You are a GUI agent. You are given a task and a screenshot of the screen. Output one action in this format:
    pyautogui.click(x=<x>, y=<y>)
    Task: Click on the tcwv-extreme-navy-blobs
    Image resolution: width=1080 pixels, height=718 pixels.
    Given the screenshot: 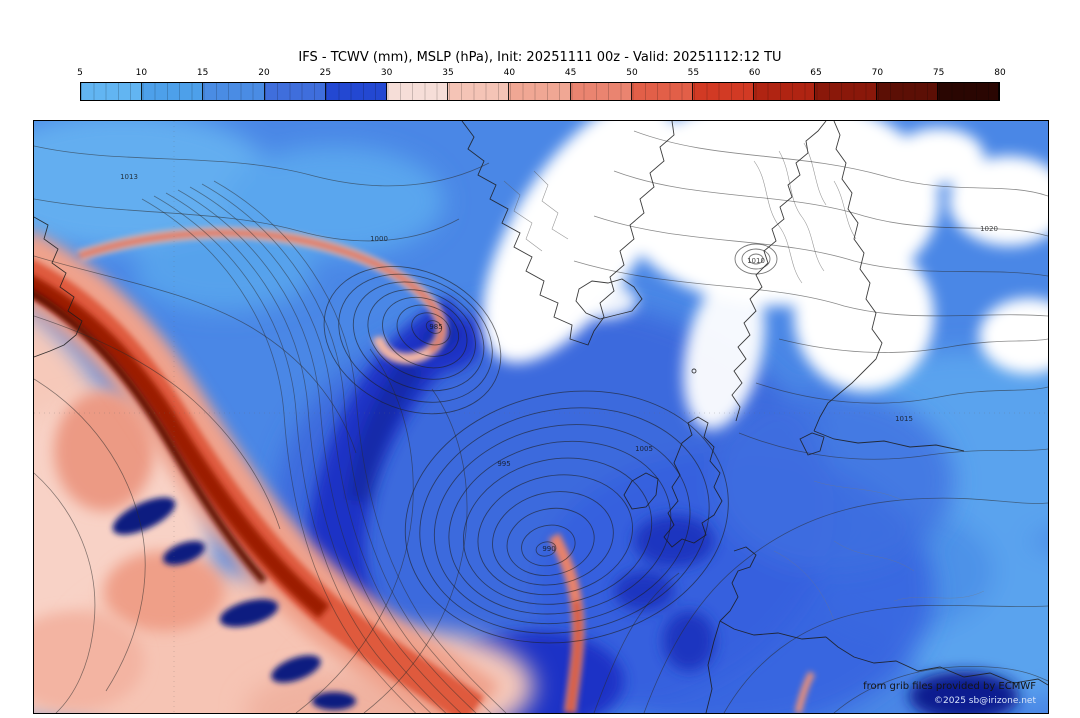 What is the action you would take?
    pyautogui.click(x=234, y=603)
    